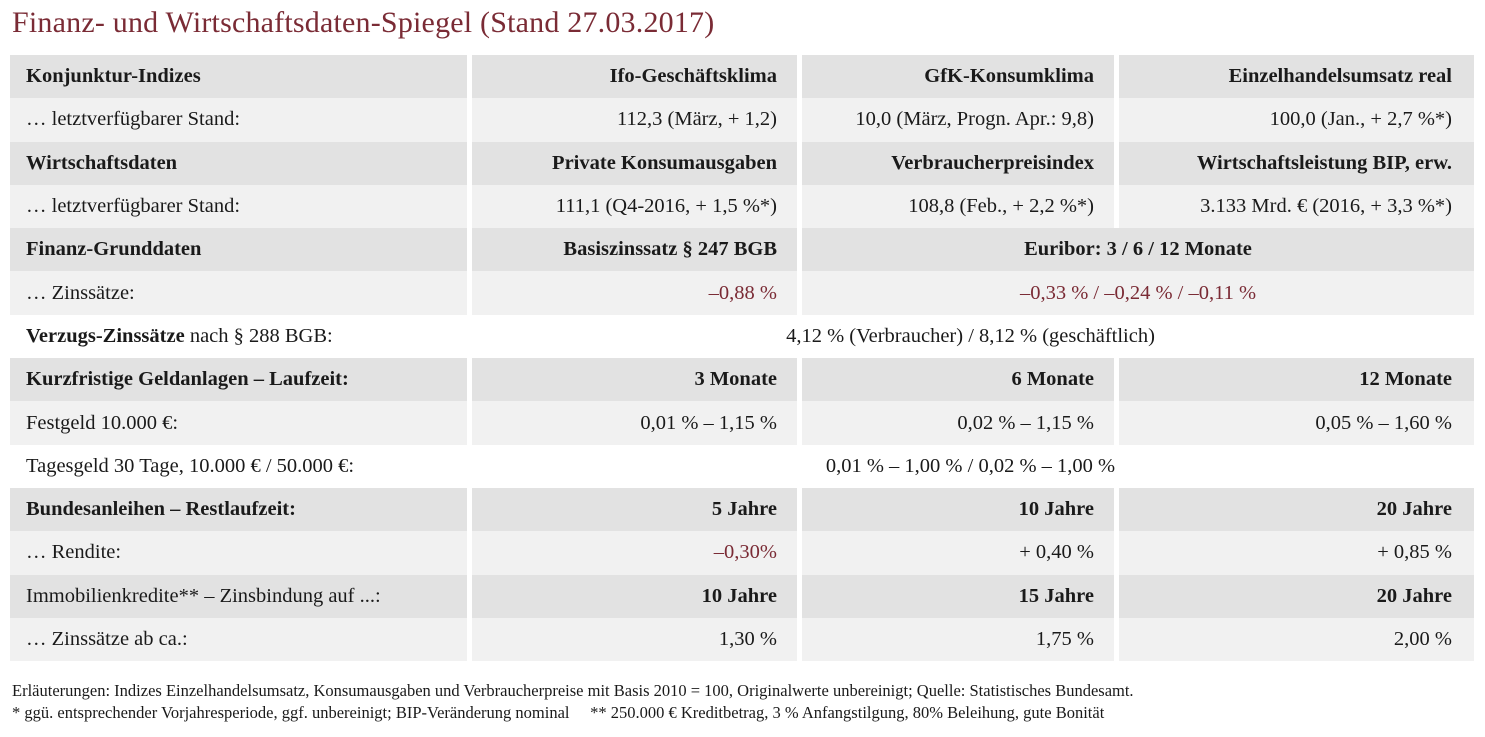  I want to click on value-basiszins: –0,88 %, so click(632, 293).